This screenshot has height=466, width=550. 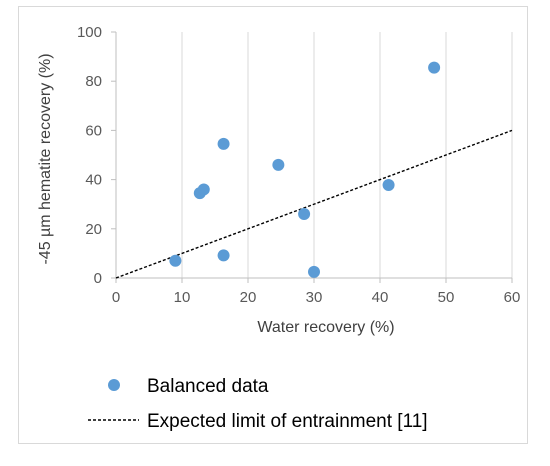 I want to click on x-tick-label-40: 40, so click(x=380, y=297).